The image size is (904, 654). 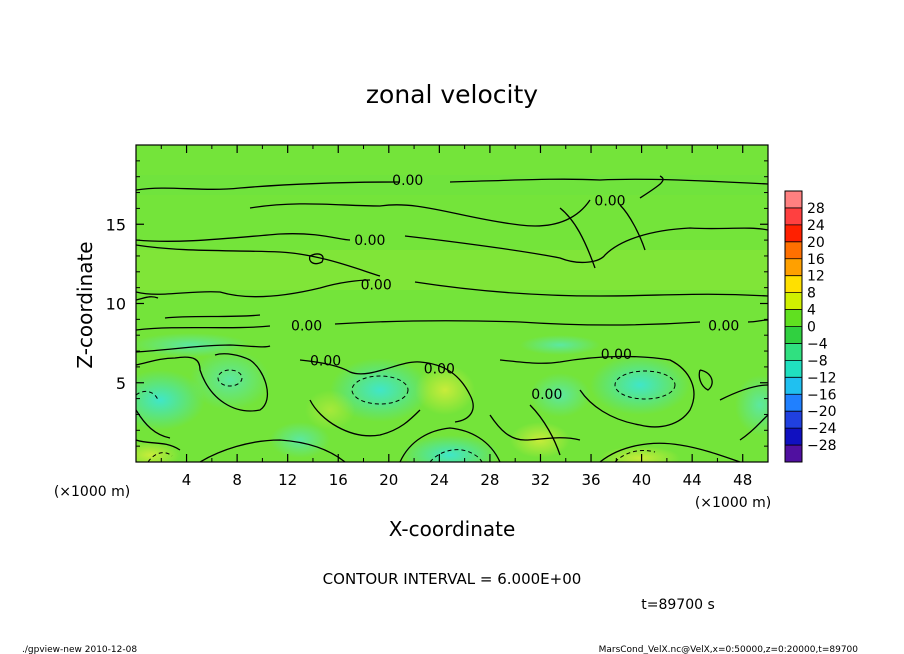 I want to click on x-tick-label: 28, so click(x=489, y=480).